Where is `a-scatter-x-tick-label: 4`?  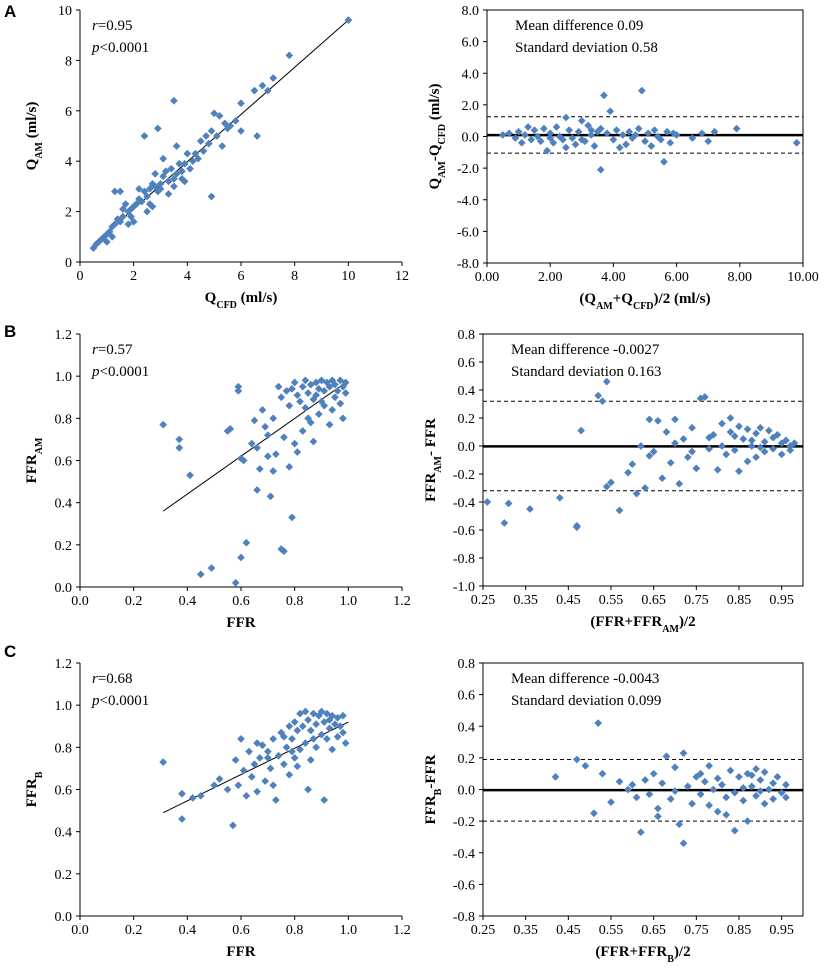
a-scatter-x-tick-label: 4 is located at coordinates (187, 276).